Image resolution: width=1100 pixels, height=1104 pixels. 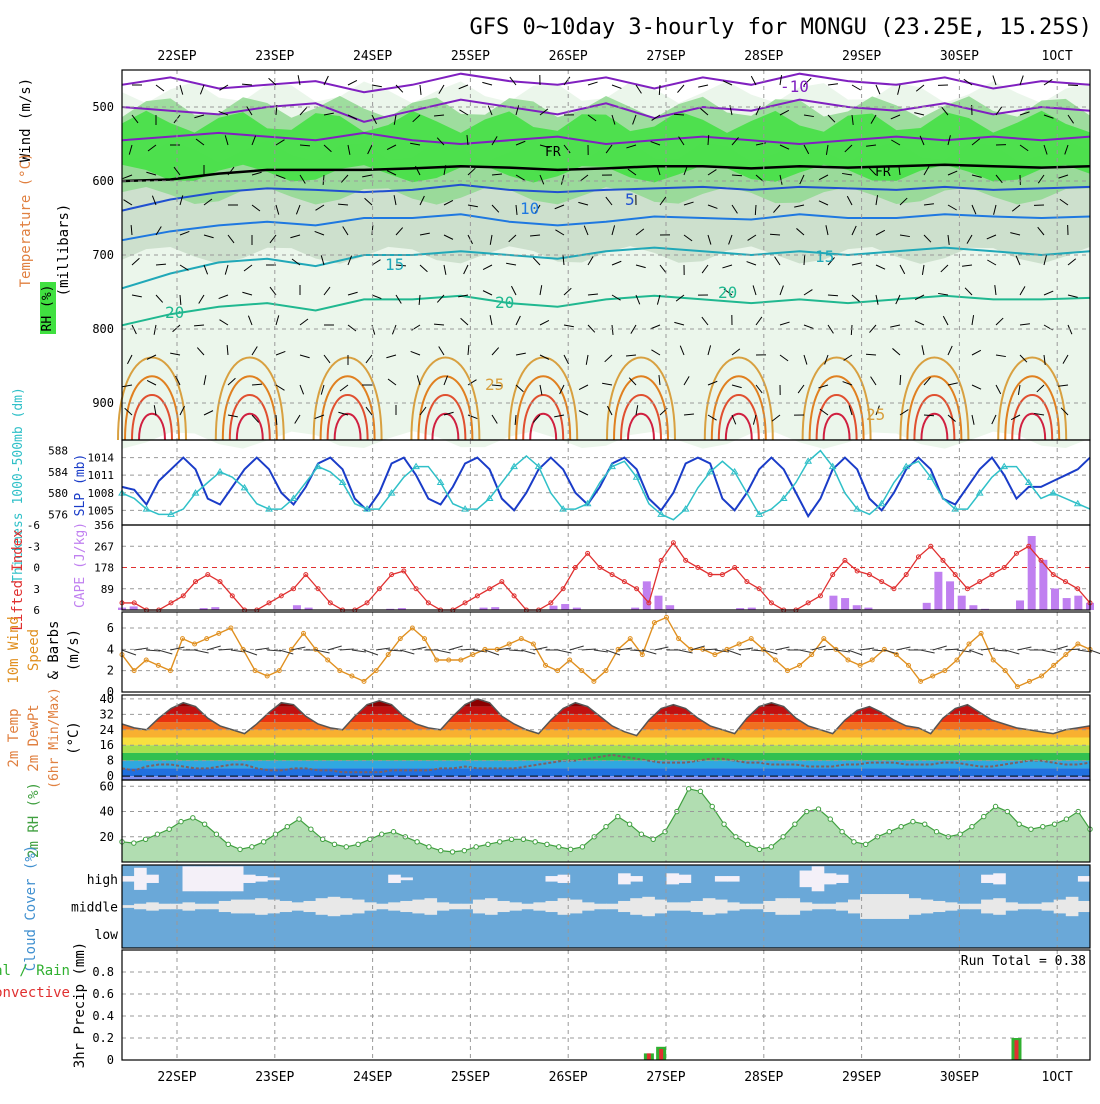 What do you see at coordinates (103, 181) in the screenshot?
I see `pressure-tick-label: 600` at bounding box center [103, 181].